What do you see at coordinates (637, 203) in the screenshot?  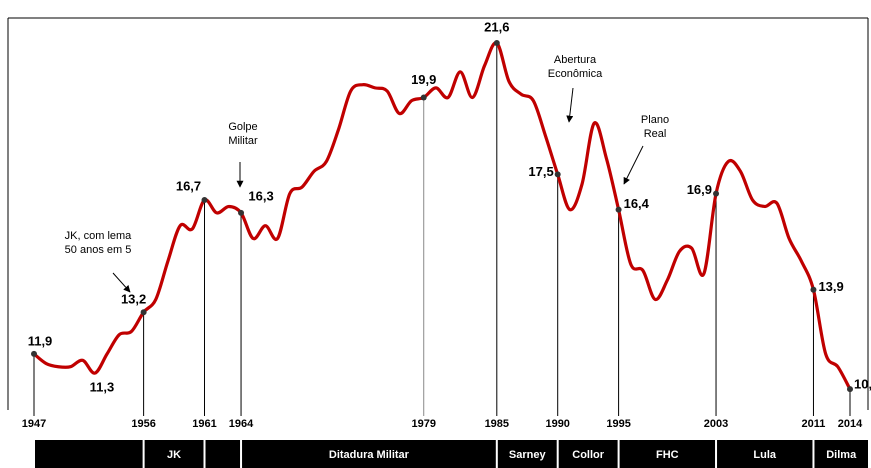 I see `value-label: 16,4` at bounding box center [637, 203].